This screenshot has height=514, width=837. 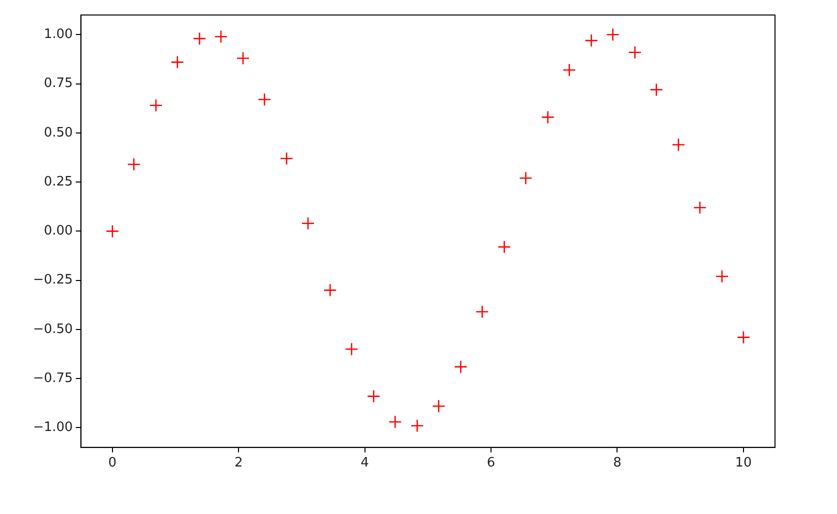 I want to click on y-tick-label: −0.75, so click(x=52, y=378).